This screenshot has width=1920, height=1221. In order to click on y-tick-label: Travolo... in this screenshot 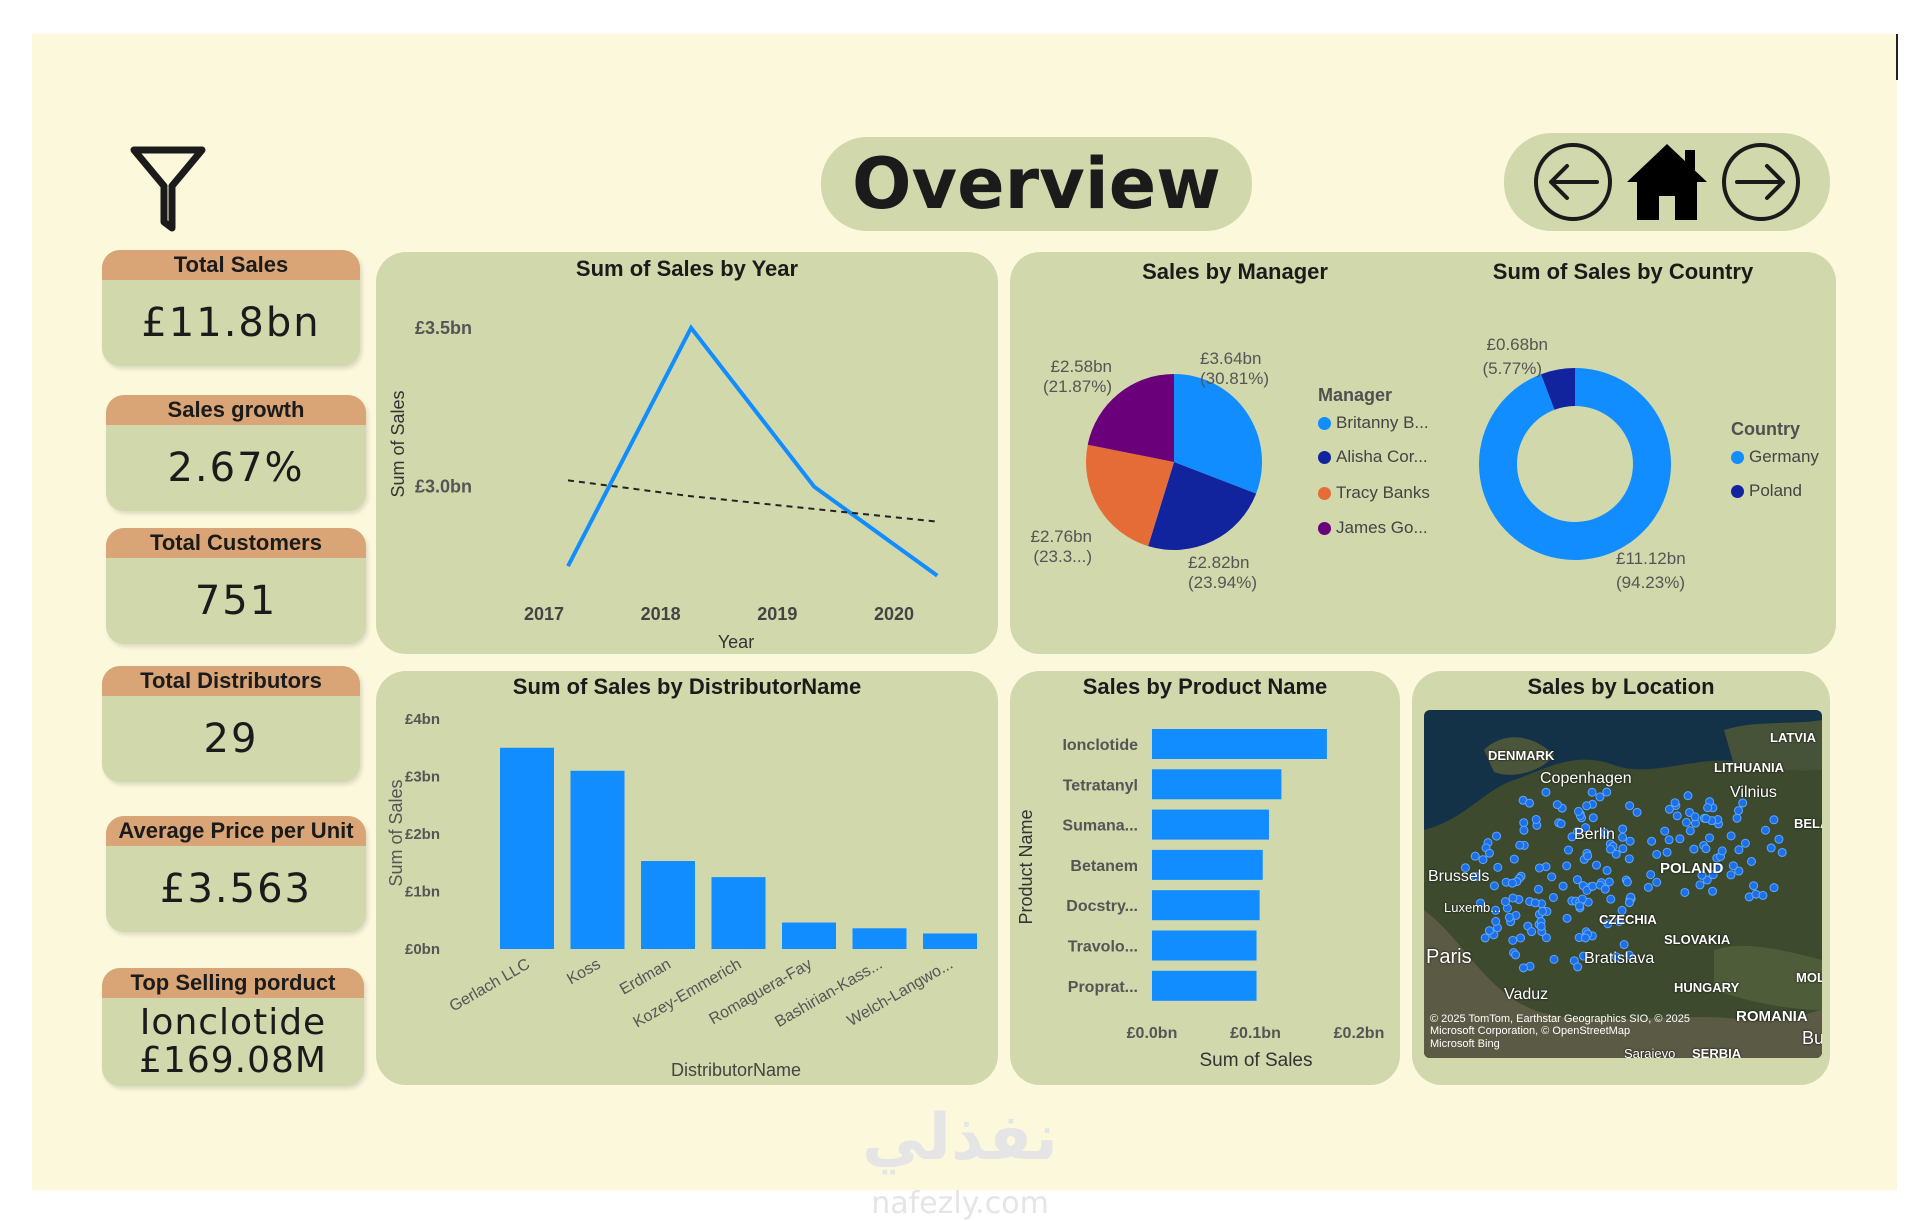, I will do `click(1103, 947)`.